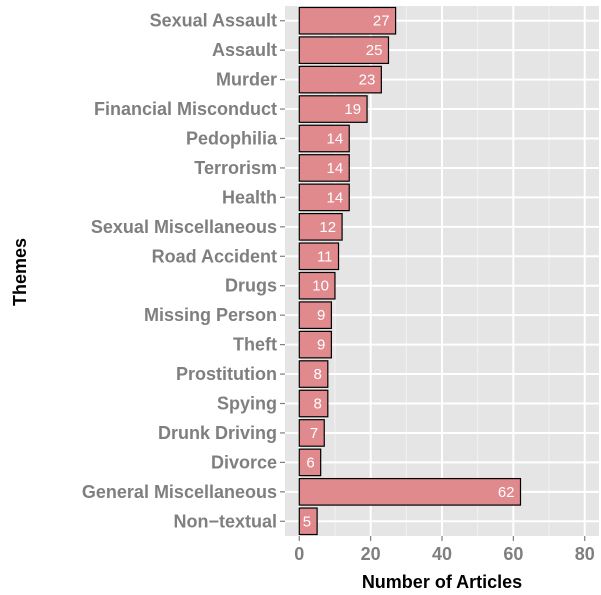 This screenshot has height=595, width=601. What do you see at coordinates (217, 433) in the screenshot?
I see `category-label: Drunk Driving` at bounding box center [217, 433].